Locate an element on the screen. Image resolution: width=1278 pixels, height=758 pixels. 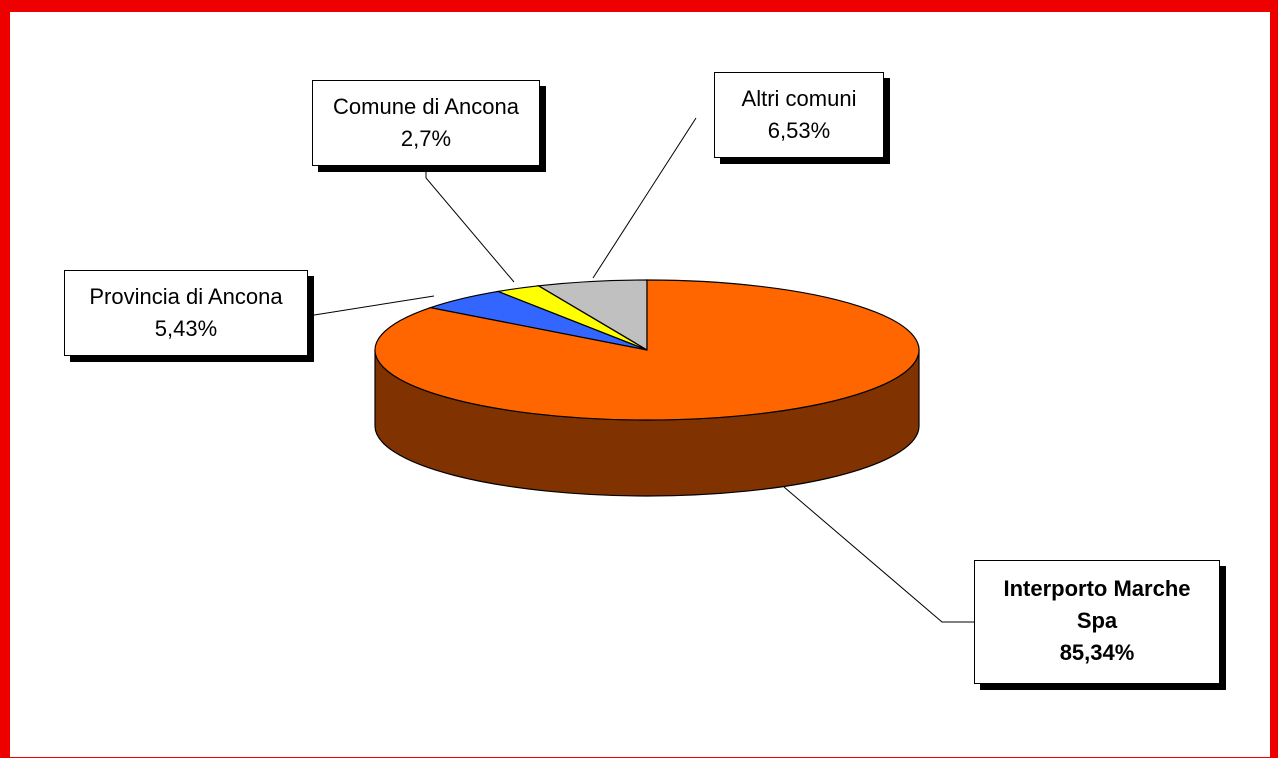
slice-name: Interporto Marche Spa is located at coordinates (1097, 604).